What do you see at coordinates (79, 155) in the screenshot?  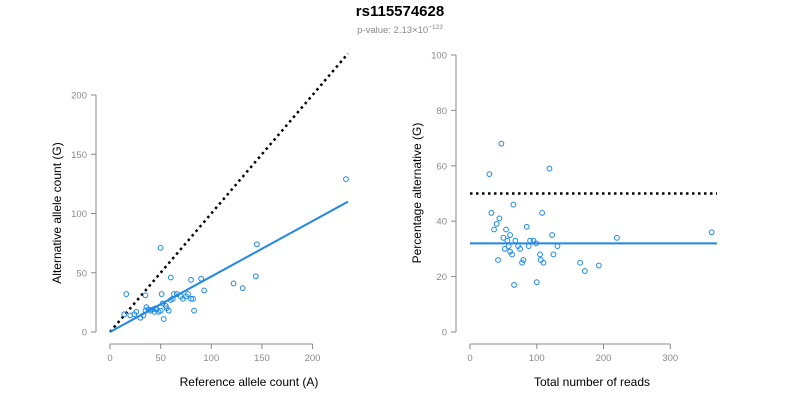 I see `y-tick-label: 150` at bounding box center [79, 155].